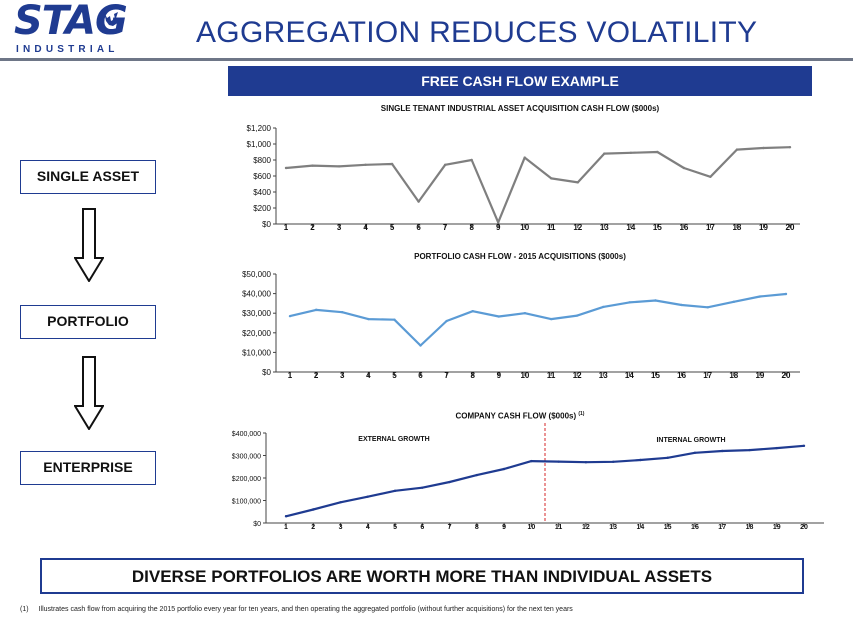 The image size is (853, 624). What do you see at coordinates (516, 416) in the screenshot?
I see `chart-title-text: COMPANY CASH FLOW ($000s)` at bounding box center [516, 416].